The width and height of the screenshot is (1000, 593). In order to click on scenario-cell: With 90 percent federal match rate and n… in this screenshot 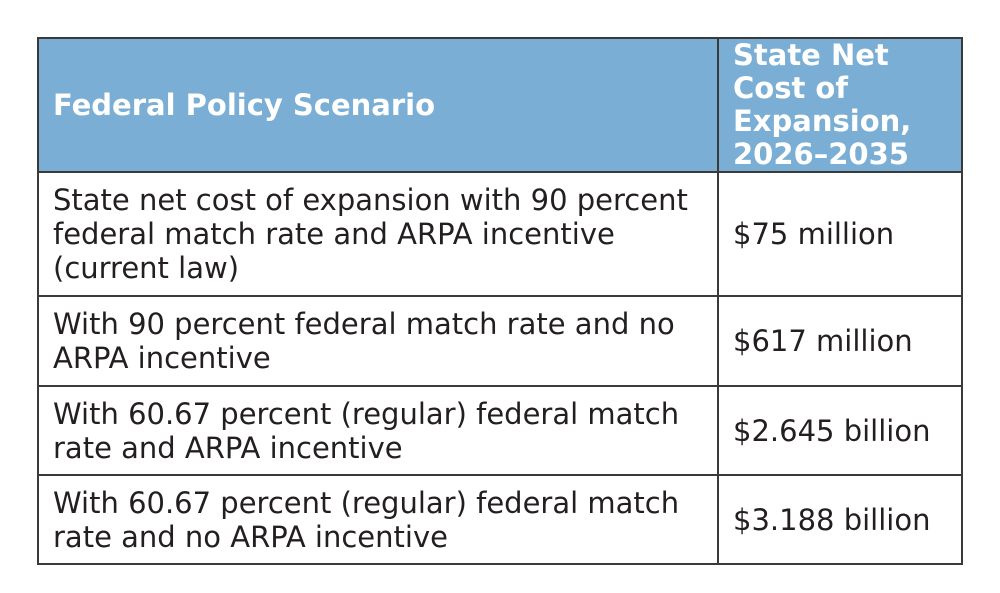, I will do `click(378, 341)`.